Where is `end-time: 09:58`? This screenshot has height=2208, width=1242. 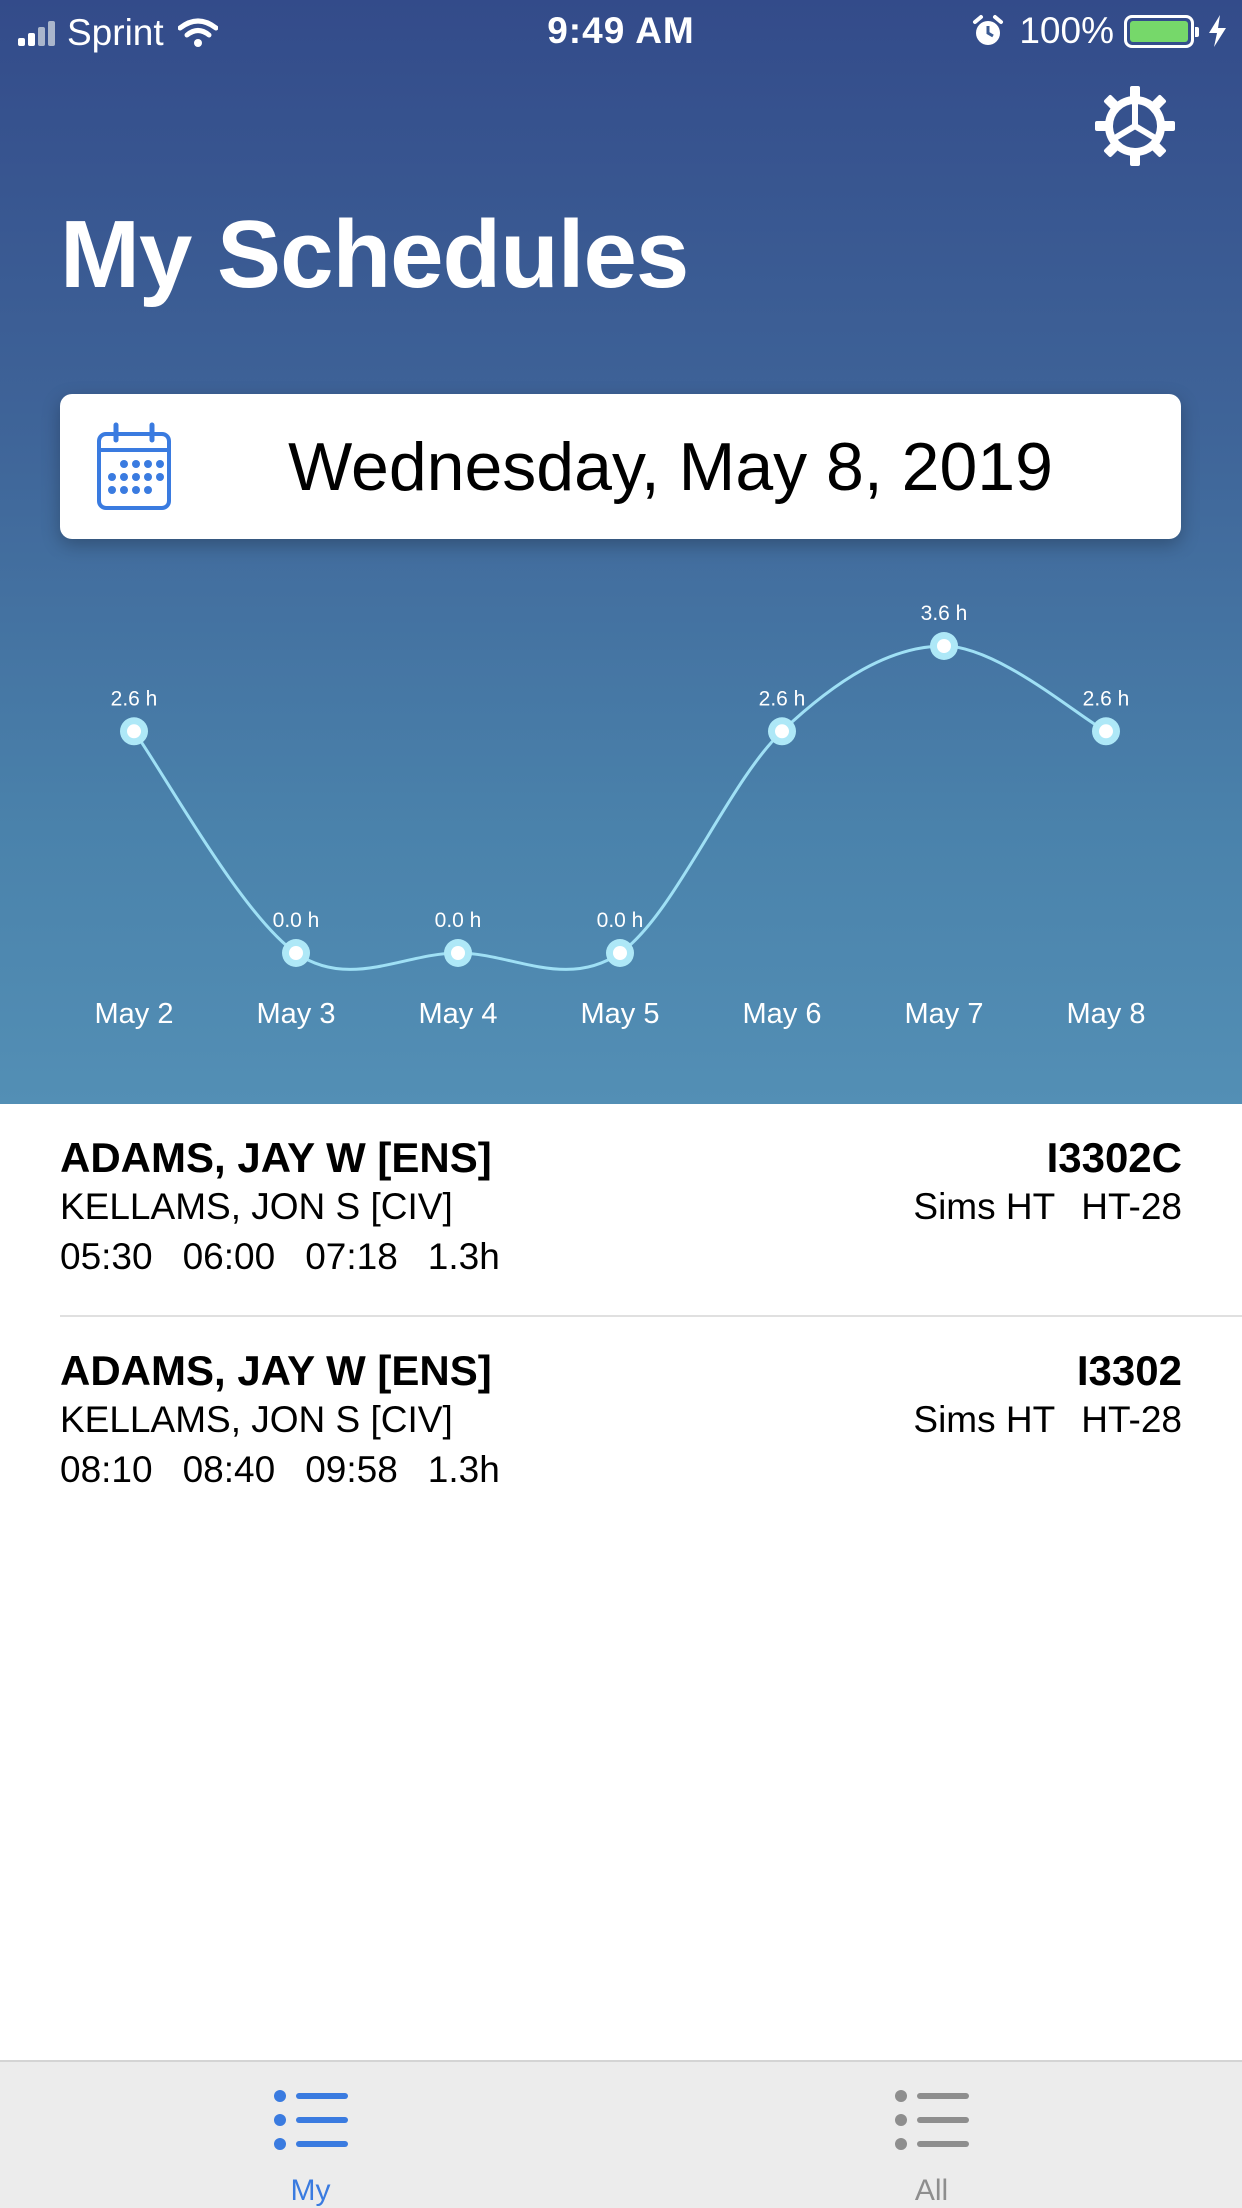
end-time: 09:58 is located at coordinates (351, 1469).